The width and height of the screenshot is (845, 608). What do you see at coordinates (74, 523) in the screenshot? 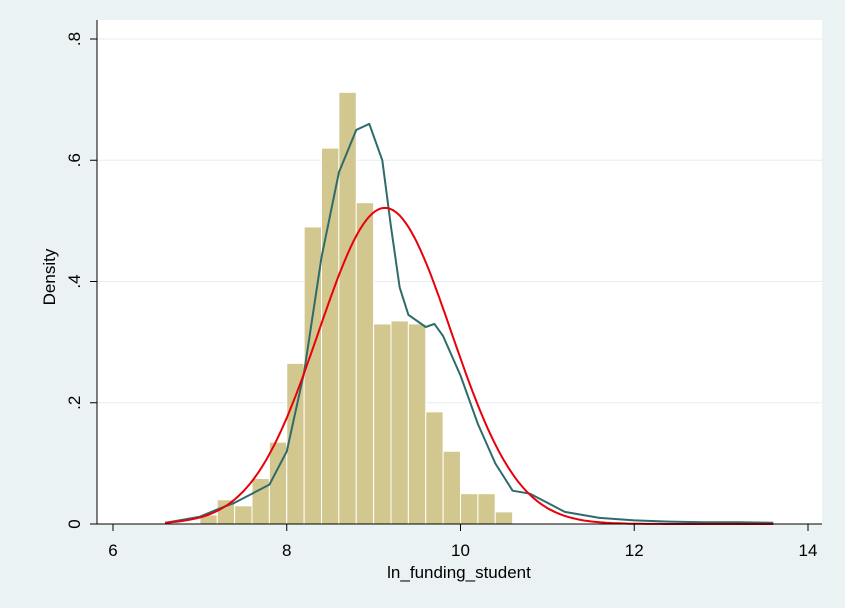
I see `y-tick-label-0: 0` at bounding box center [74, 523].